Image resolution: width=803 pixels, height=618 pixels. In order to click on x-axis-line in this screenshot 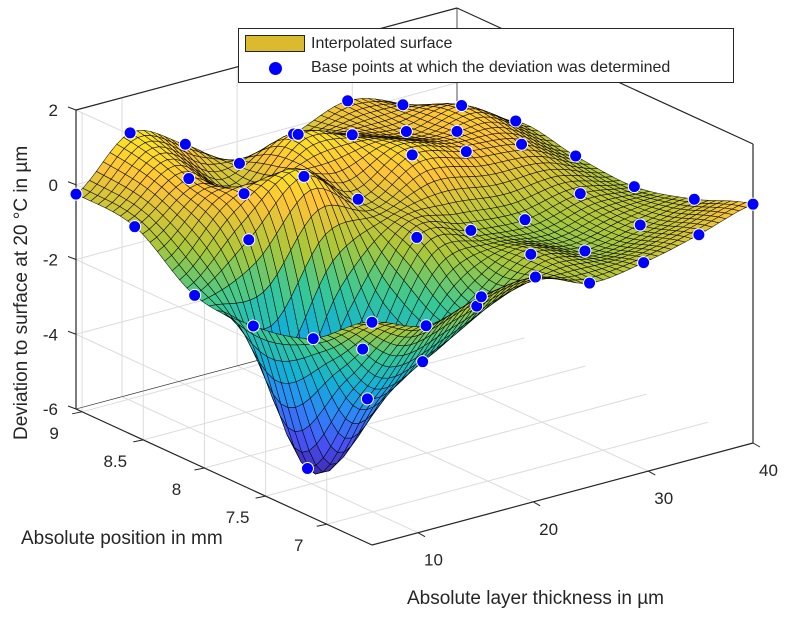, I will do `click(562, 494)`.